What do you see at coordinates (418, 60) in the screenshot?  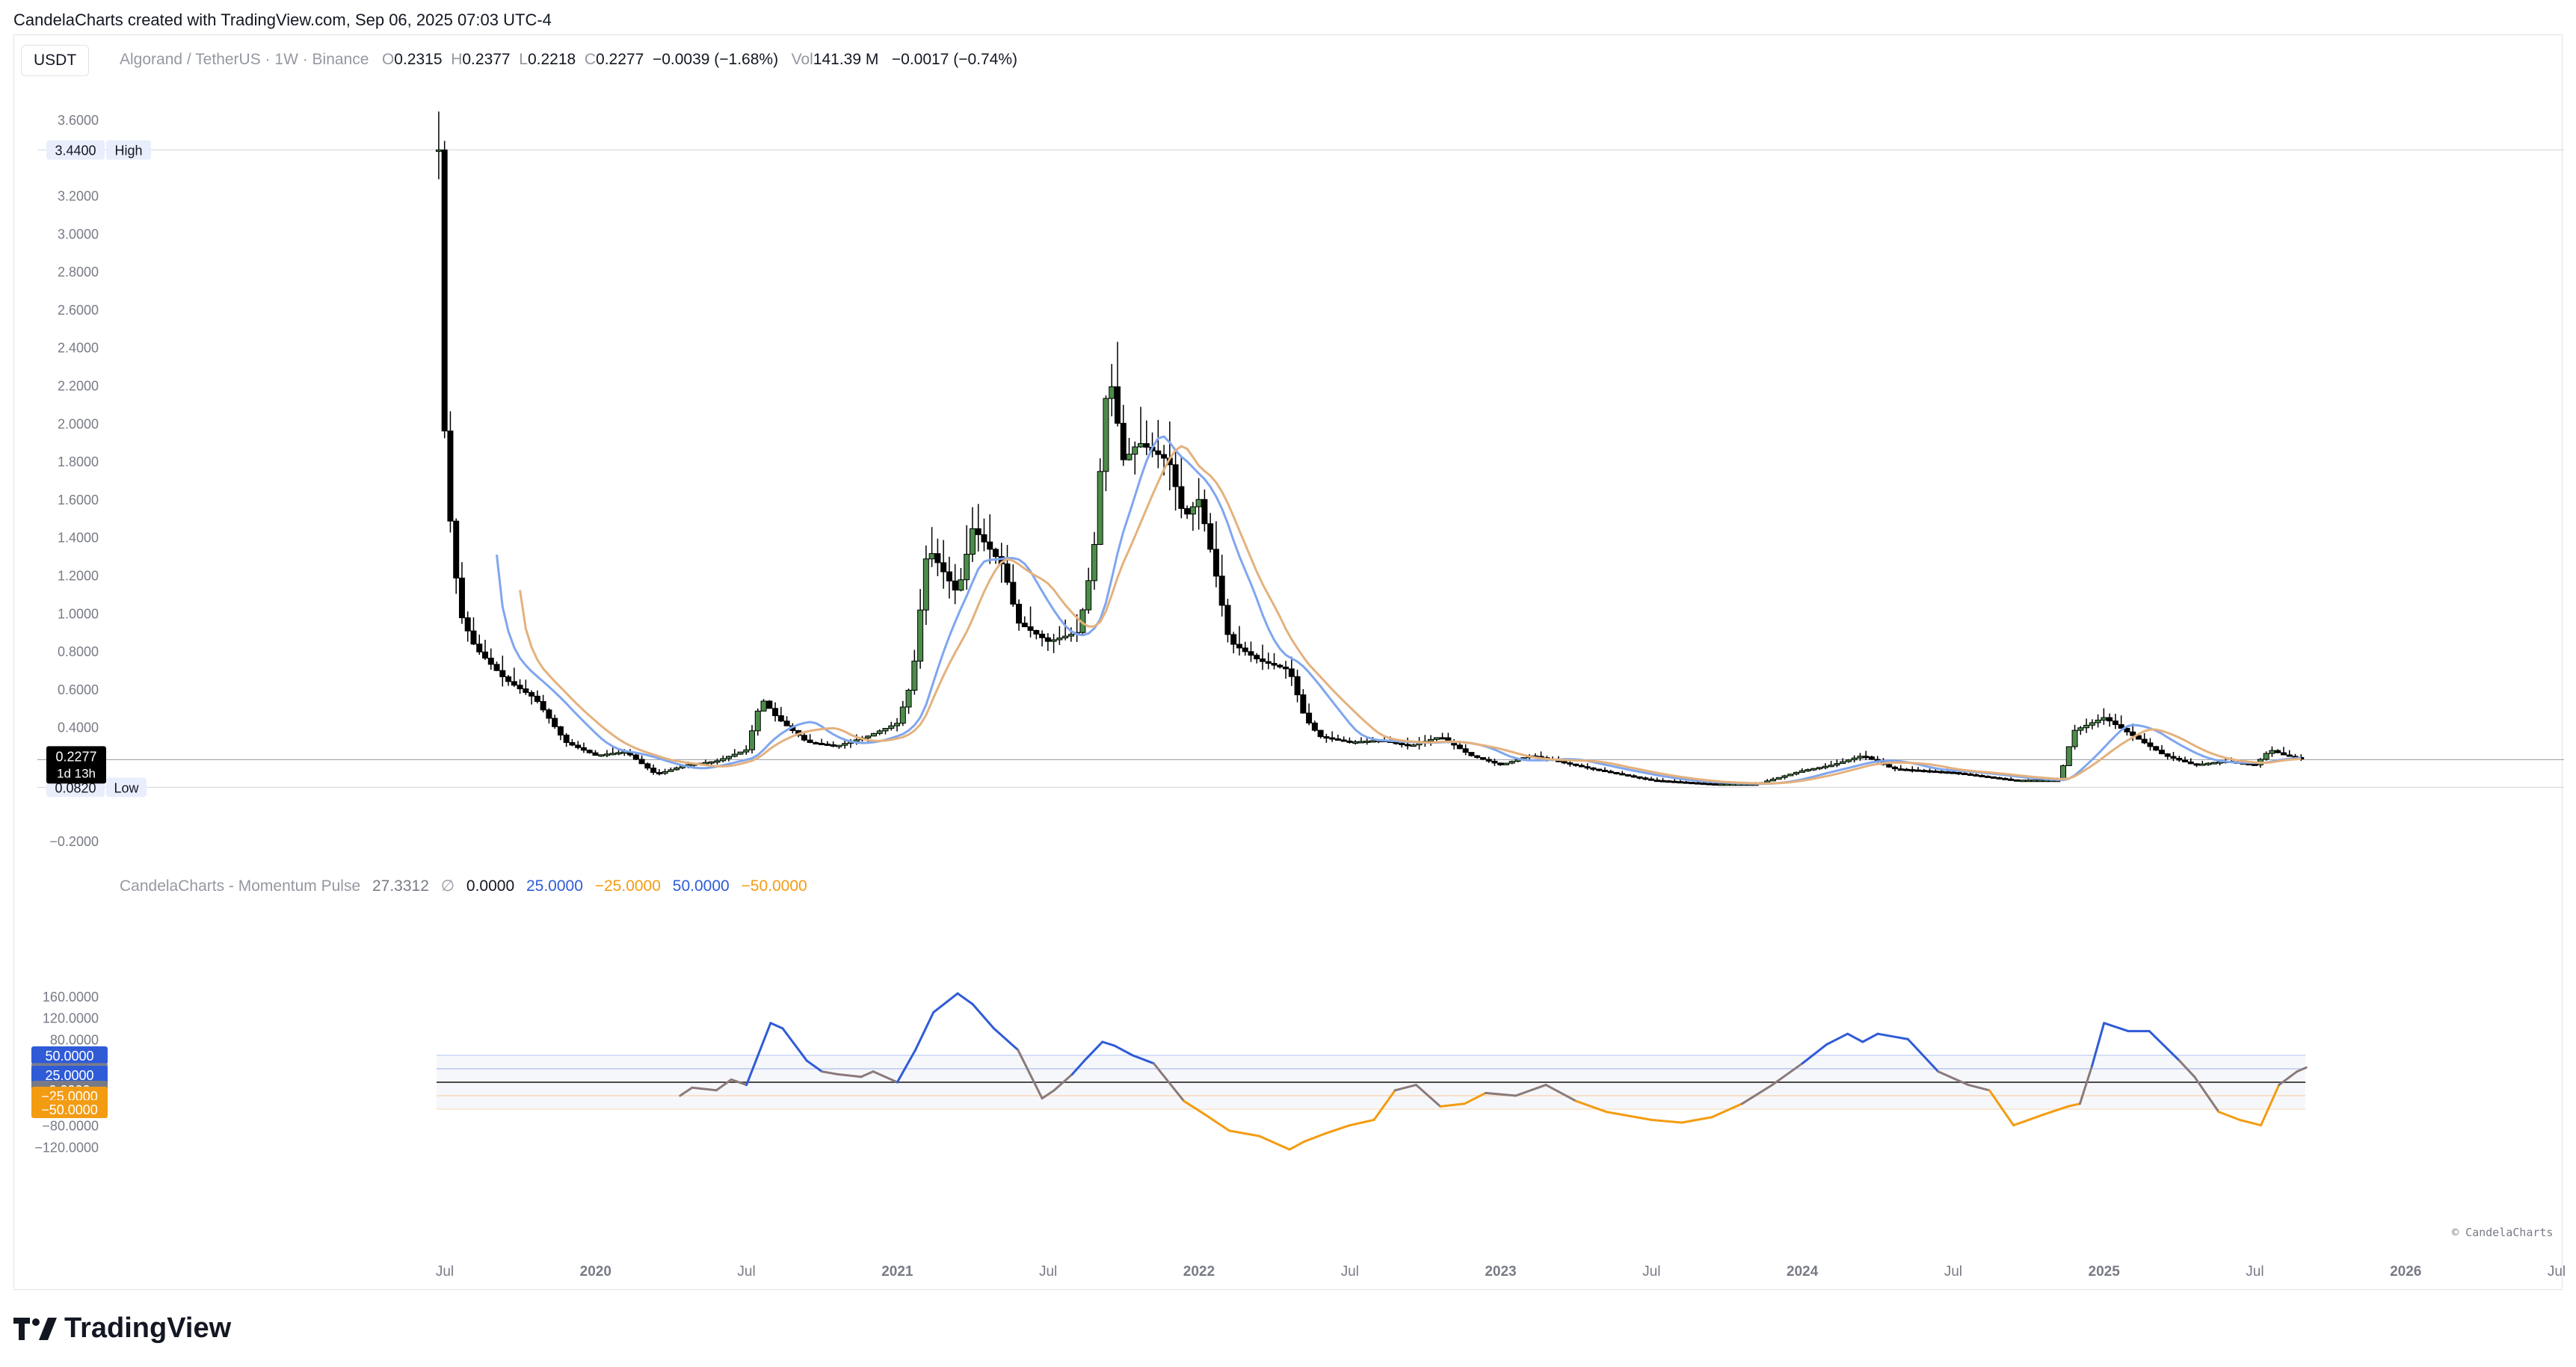 I see `open-value: 0.2315` at bounding box center [418, 60].